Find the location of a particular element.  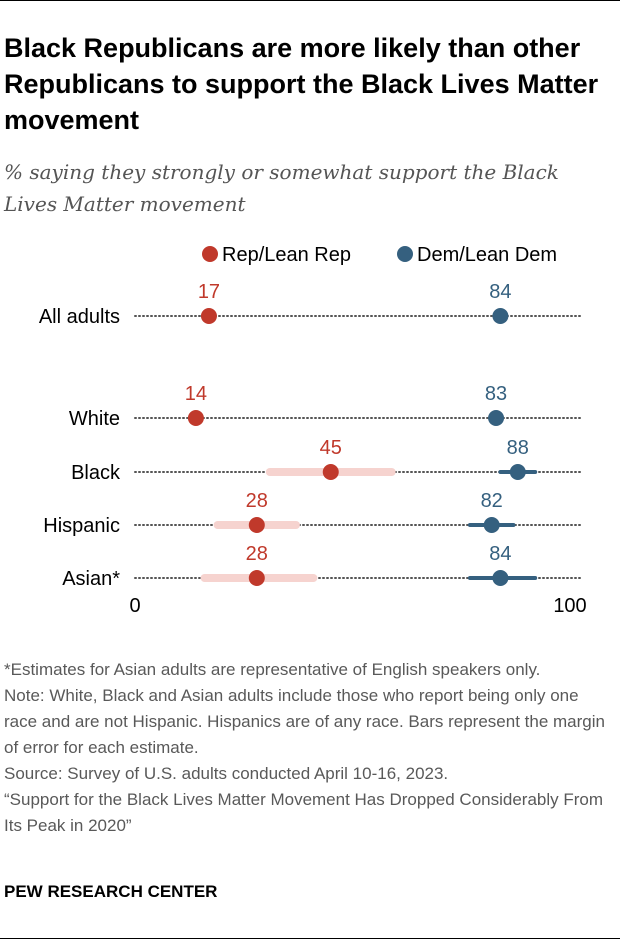

category-label-black: Black is located at coordinates (96, 473).